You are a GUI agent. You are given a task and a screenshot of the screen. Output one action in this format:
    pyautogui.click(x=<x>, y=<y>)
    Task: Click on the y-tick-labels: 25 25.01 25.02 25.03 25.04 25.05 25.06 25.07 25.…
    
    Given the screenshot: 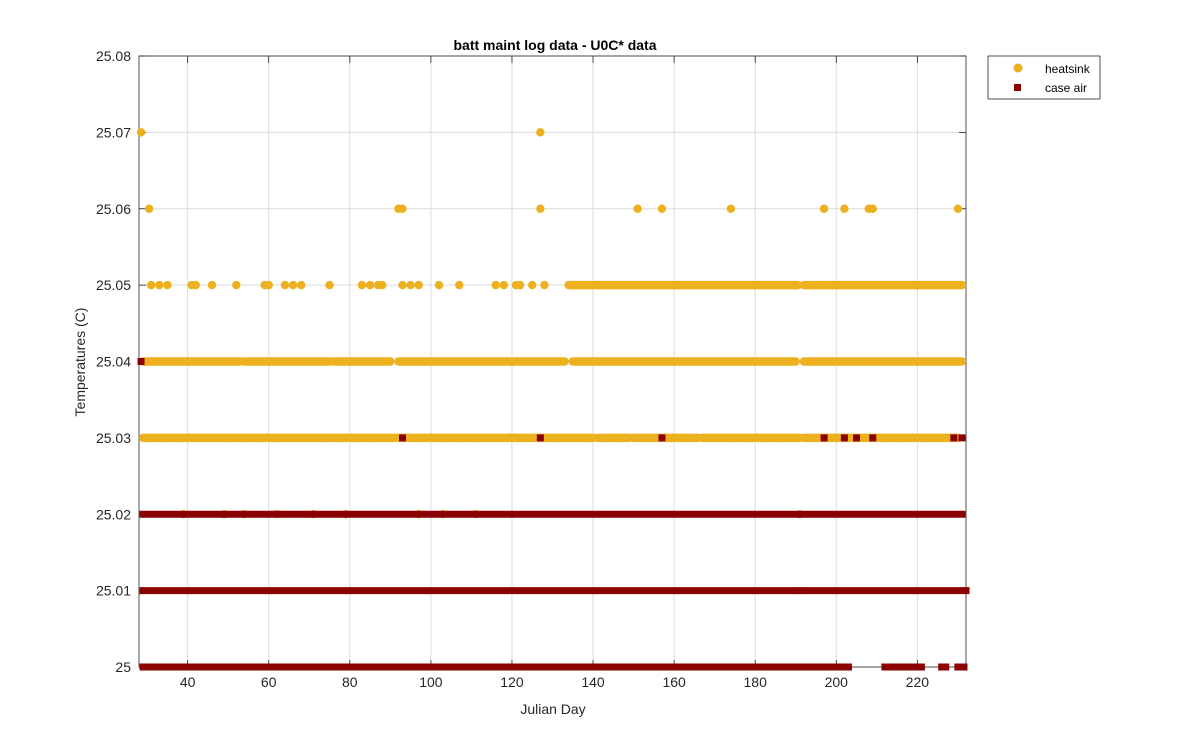 What is the action you would take?
    pyautogui.click(x=113, y=361)
    